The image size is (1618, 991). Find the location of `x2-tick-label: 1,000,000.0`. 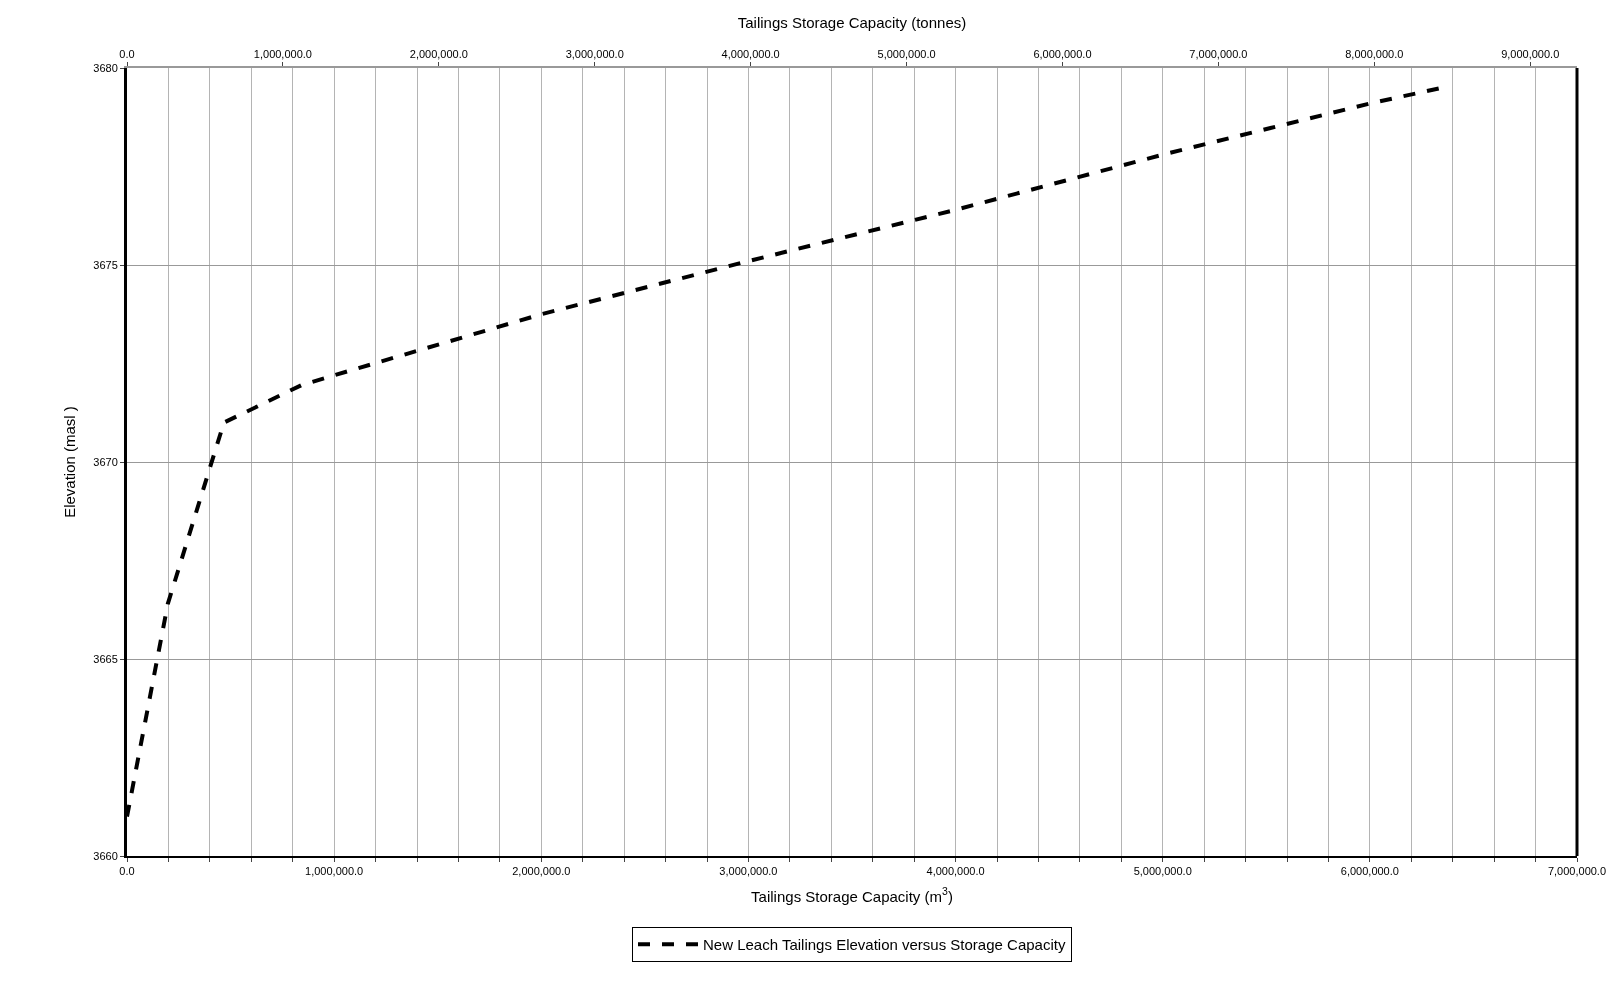

x2-tick-label: 1,000,000.0 is located at coordinates (282, 53).